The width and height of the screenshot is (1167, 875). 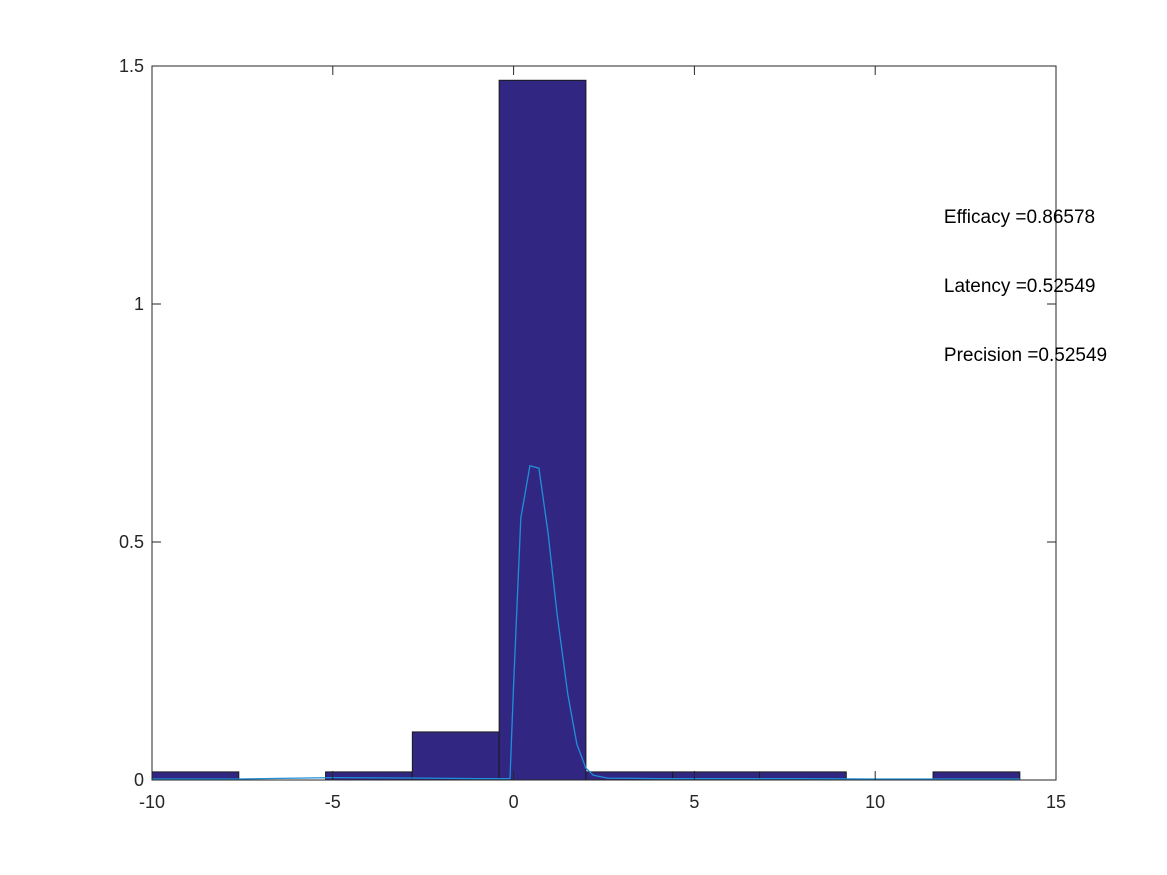 I want to click on x-tick-label: 10, so click(x=875, y=802).